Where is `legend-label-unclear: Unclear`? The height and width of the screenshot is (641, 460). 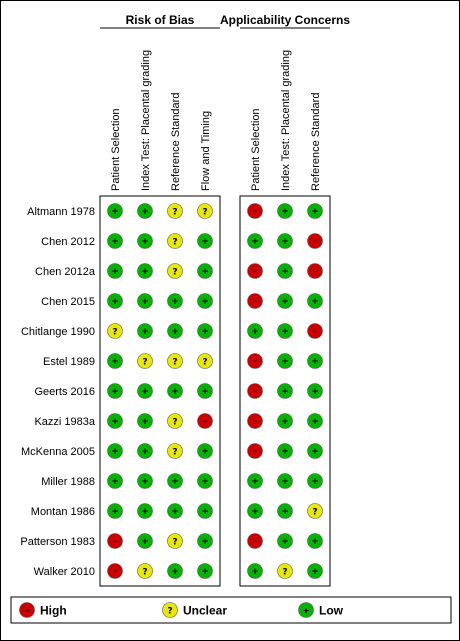
legend-label-unclear: Unclear is located at coordinates (205, 611).